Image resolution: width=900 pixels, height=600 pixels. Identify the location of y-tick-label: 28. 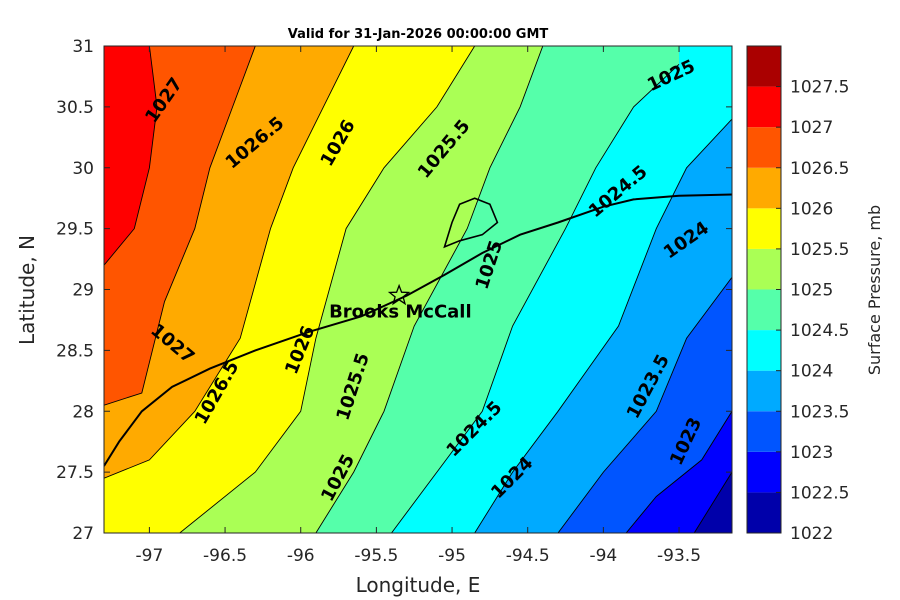
(83, 412).